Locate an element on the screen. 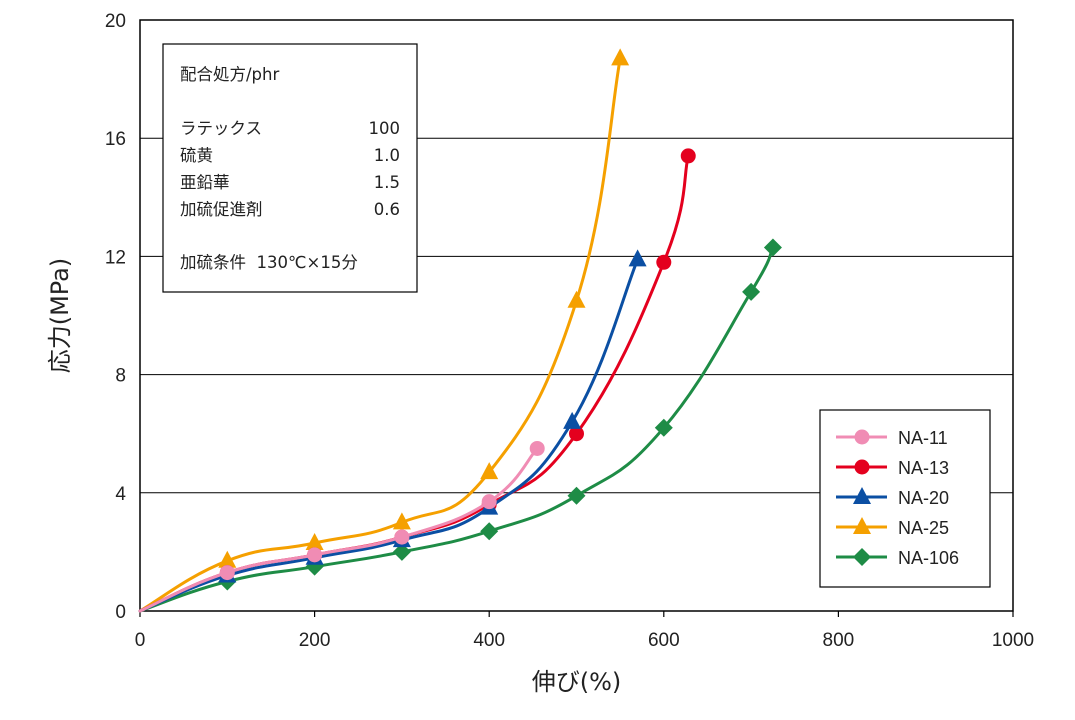  formulation-name: 加硫促進剤 is located at coordinates (221, 209).